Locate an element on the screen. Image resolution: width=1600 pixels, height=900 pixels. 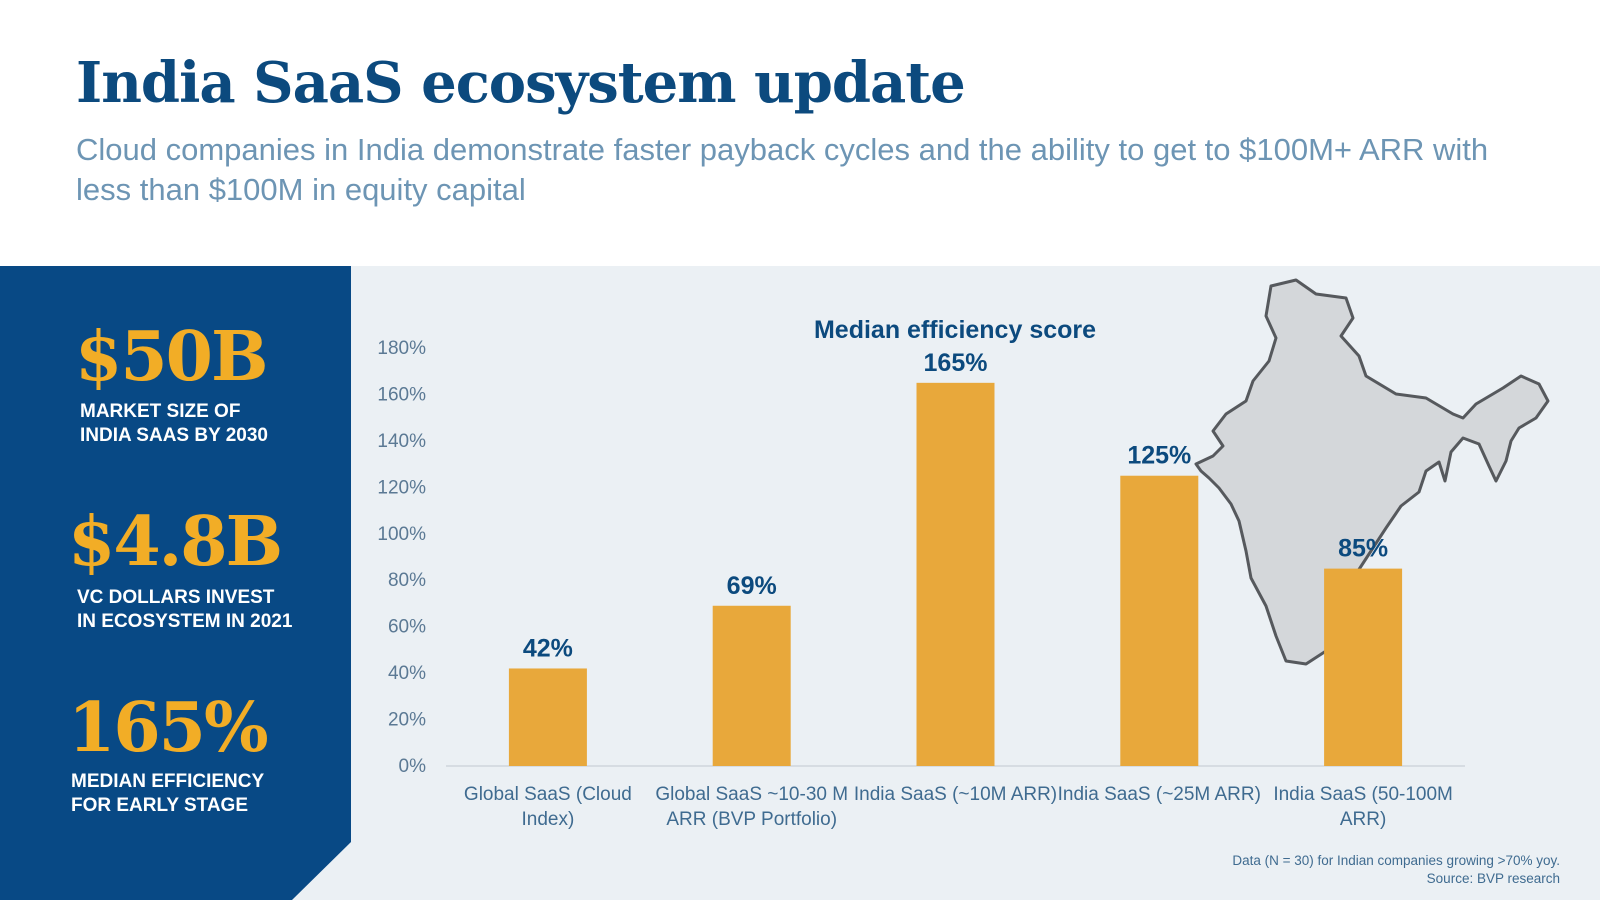
x-tick-label: India SaaS (50-100M ARR) is located at coordinates (1363, 807).